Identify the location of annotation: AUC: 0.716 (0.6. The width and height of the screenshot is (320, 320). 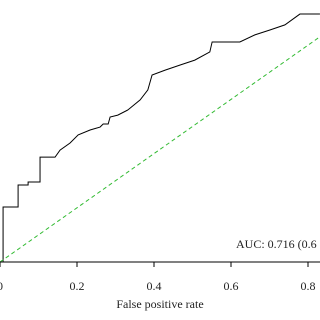
(276, 244).